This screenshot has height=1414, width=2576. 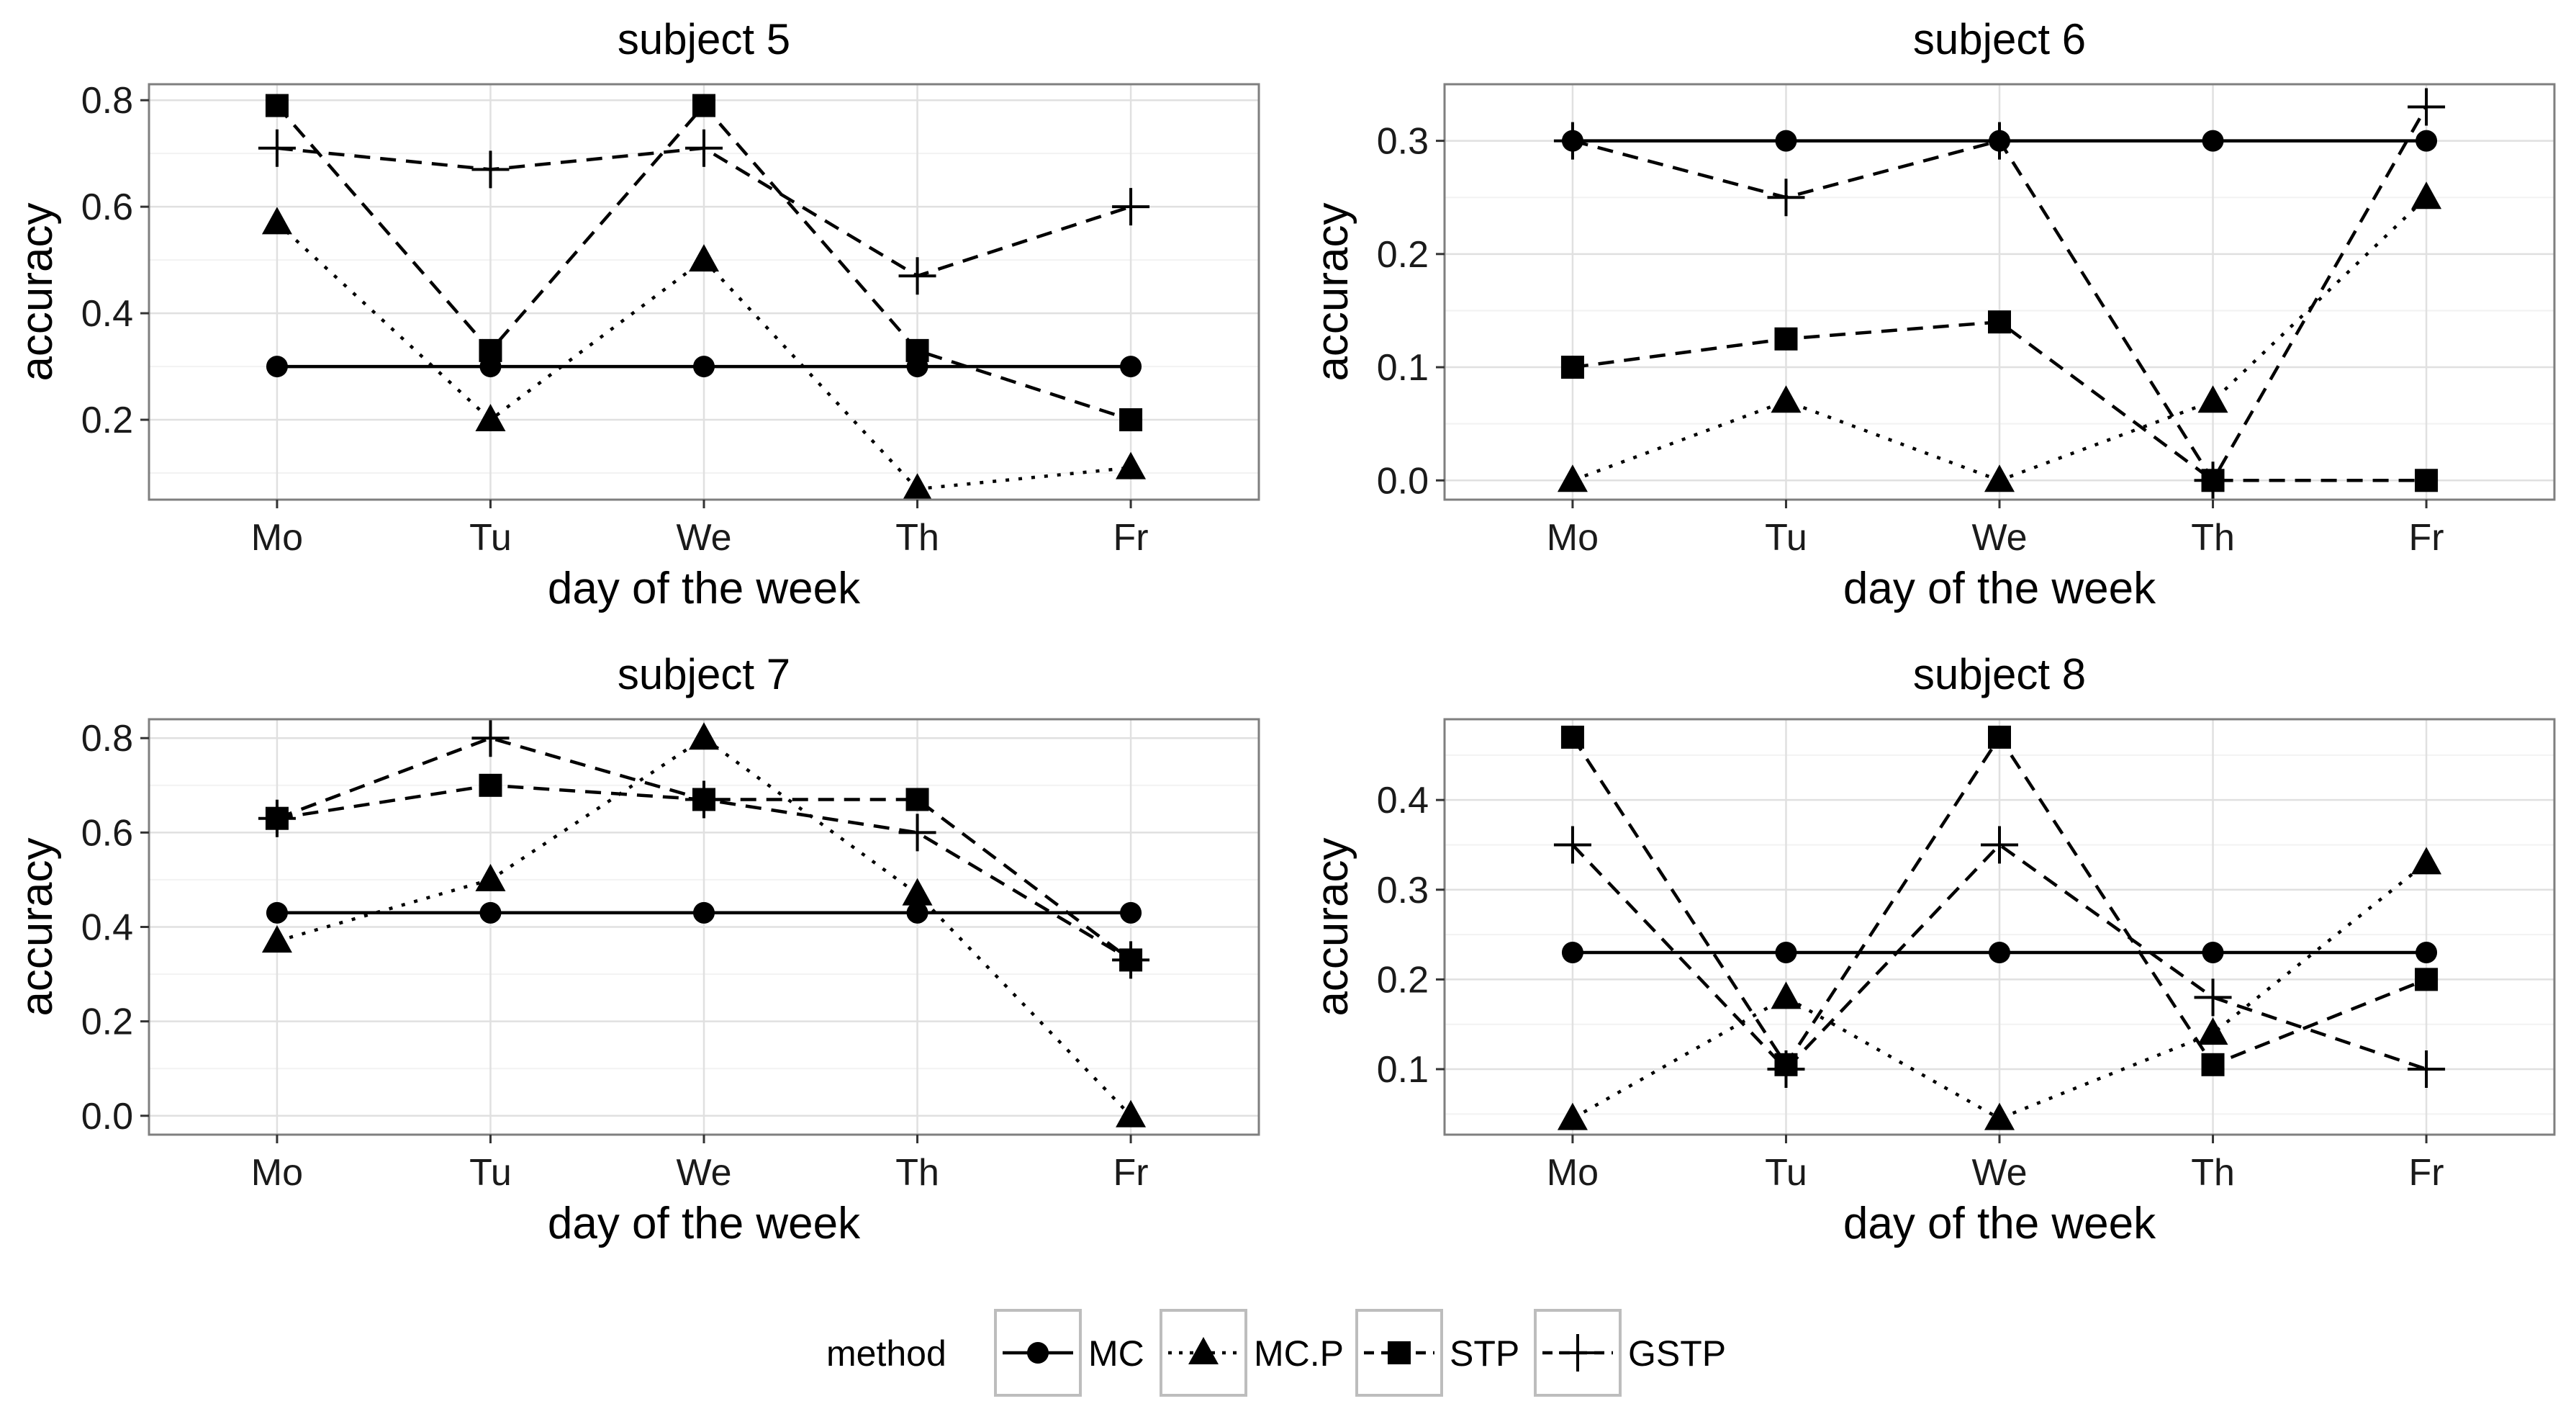 What do you see at coordinates (2000, 39) in the screenshot?
I see `panel-title: subject 6` at bounding box center [2000, 39].